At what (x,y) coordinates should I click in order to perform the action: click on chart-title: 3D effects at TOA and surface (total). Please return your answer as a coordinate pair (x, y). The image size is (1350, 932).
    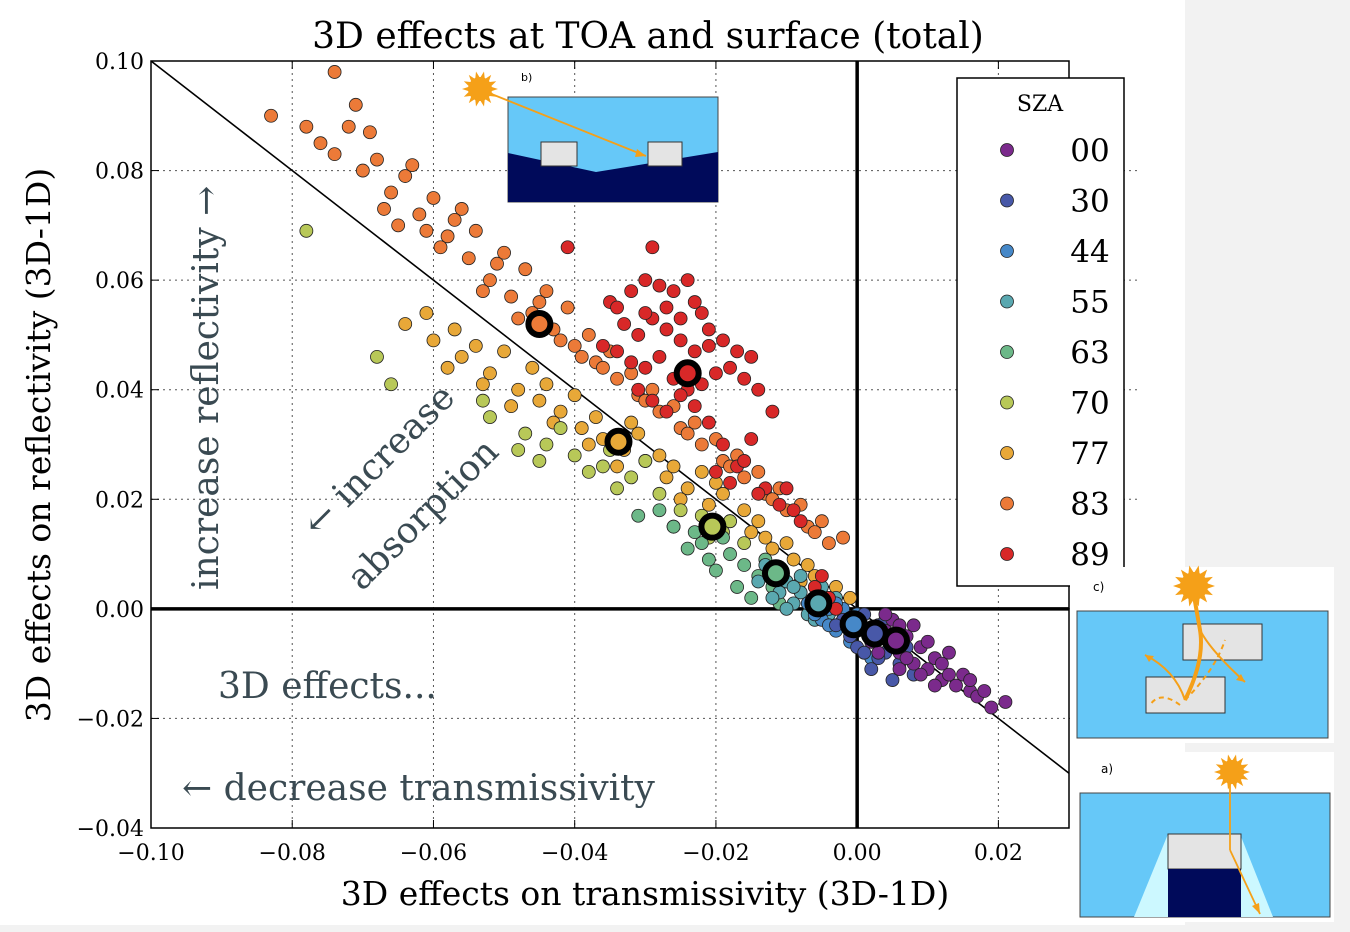
    Looking at the image, I should click on (648, 36).